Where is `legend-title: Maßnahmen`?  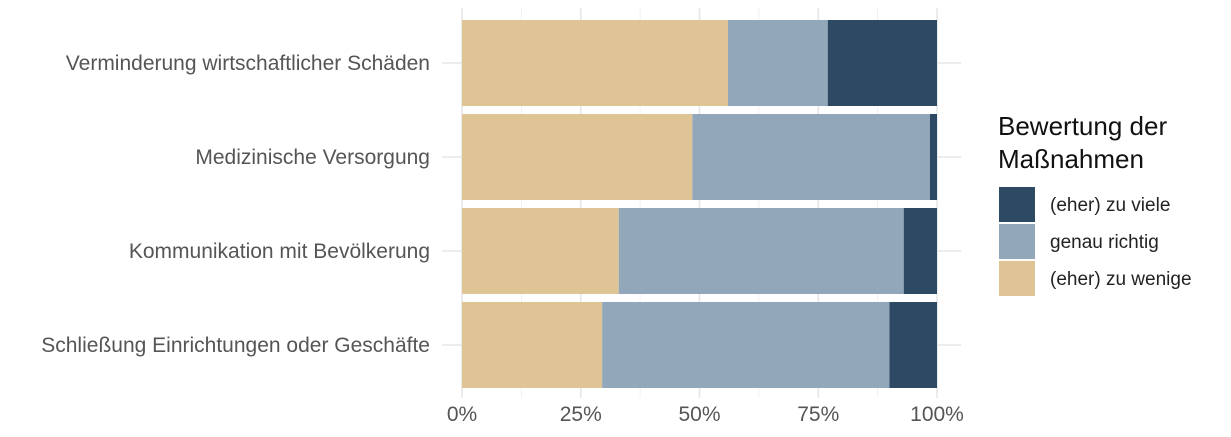
legend-title: Maßnahmen is located at coordinates (1071, 159).